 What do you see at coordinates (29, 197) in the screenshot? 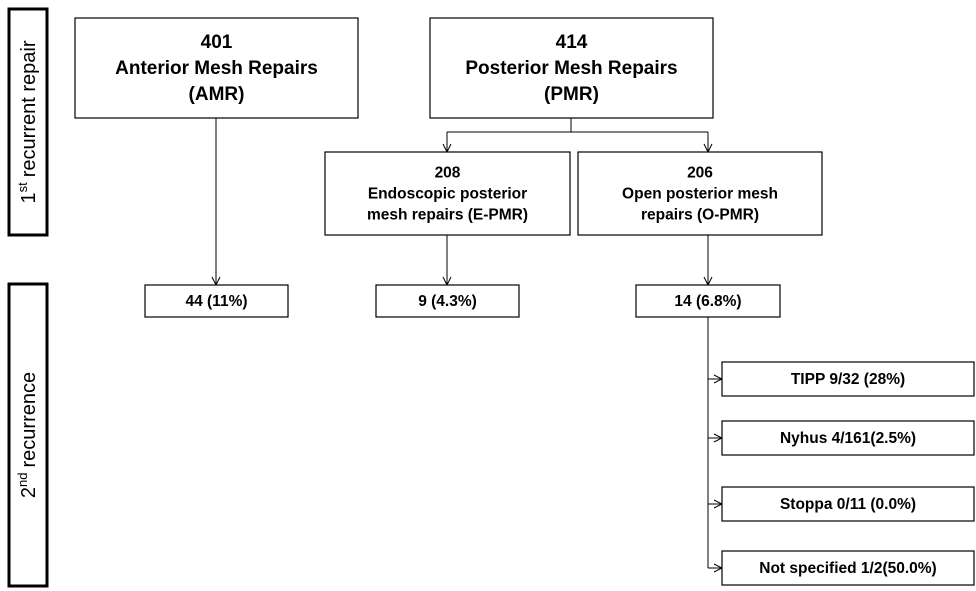
I see `side-label-number: 1` at bounding box center [29, 197].